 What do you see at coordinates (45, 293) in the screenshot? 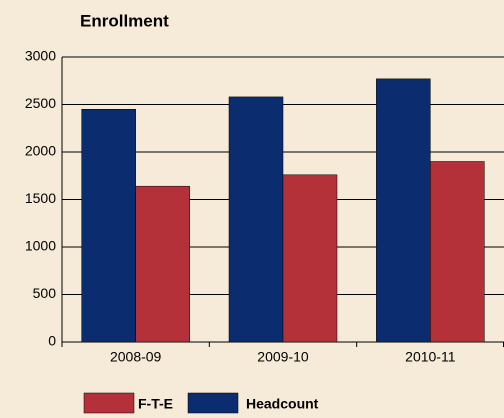
I see `y-tick-label: 500` at bounding box center [45, 293].